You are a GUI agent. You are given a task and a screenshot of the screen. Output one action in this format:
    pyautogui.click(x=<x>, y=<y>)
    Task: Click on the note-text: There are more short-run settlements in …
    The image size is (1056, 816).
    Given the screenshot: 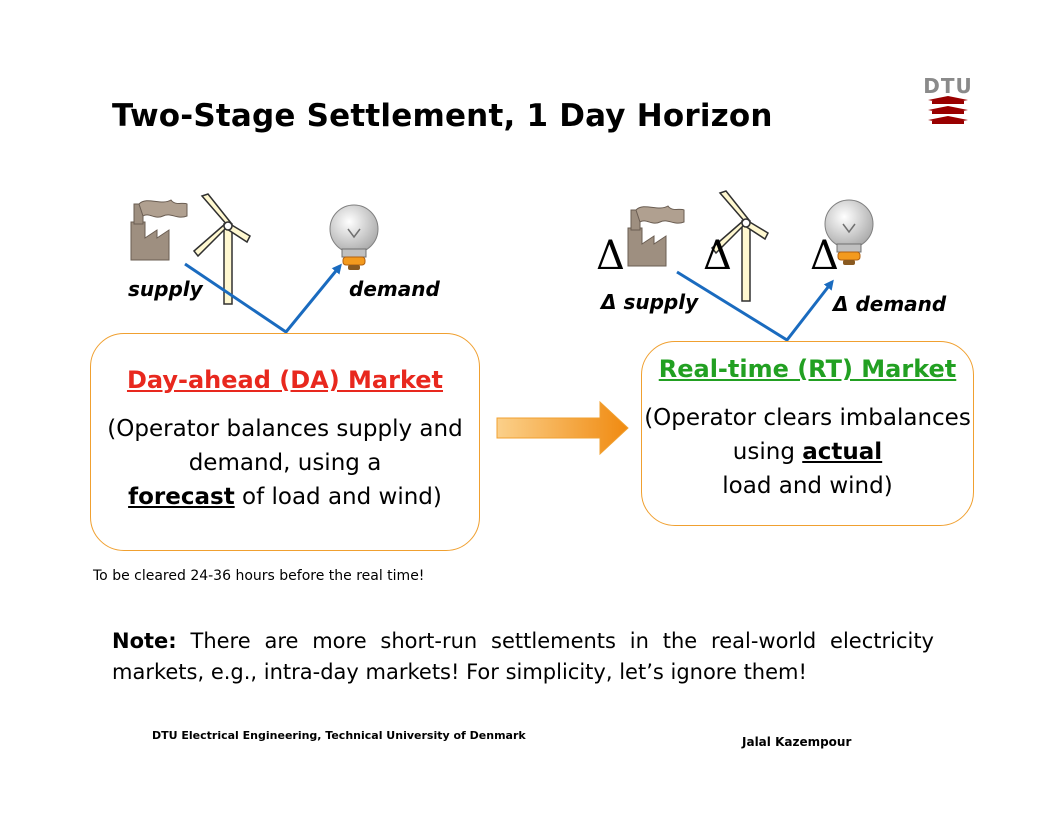 What is the action you would take?
    pyautogui.click(x=523, y=656)
    